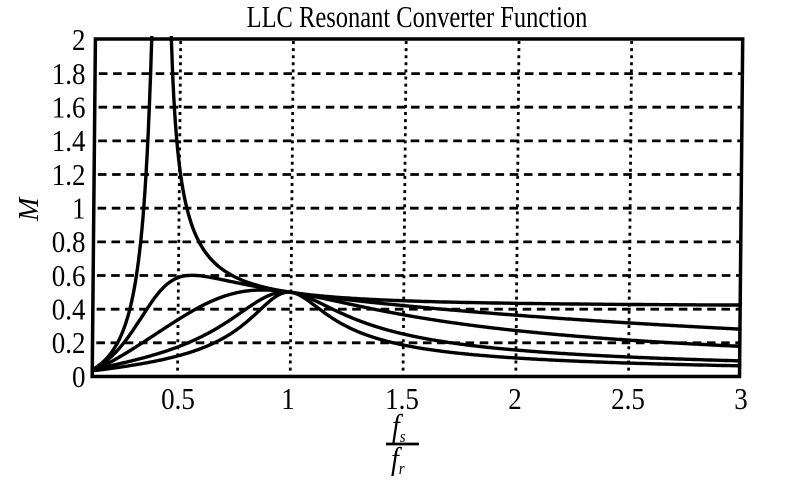 The image size is (800, 493). What do you see at coordinates (69, 142) in the screenshot?
I see `svg-text: 1.4` at bounding box center [69, 142].